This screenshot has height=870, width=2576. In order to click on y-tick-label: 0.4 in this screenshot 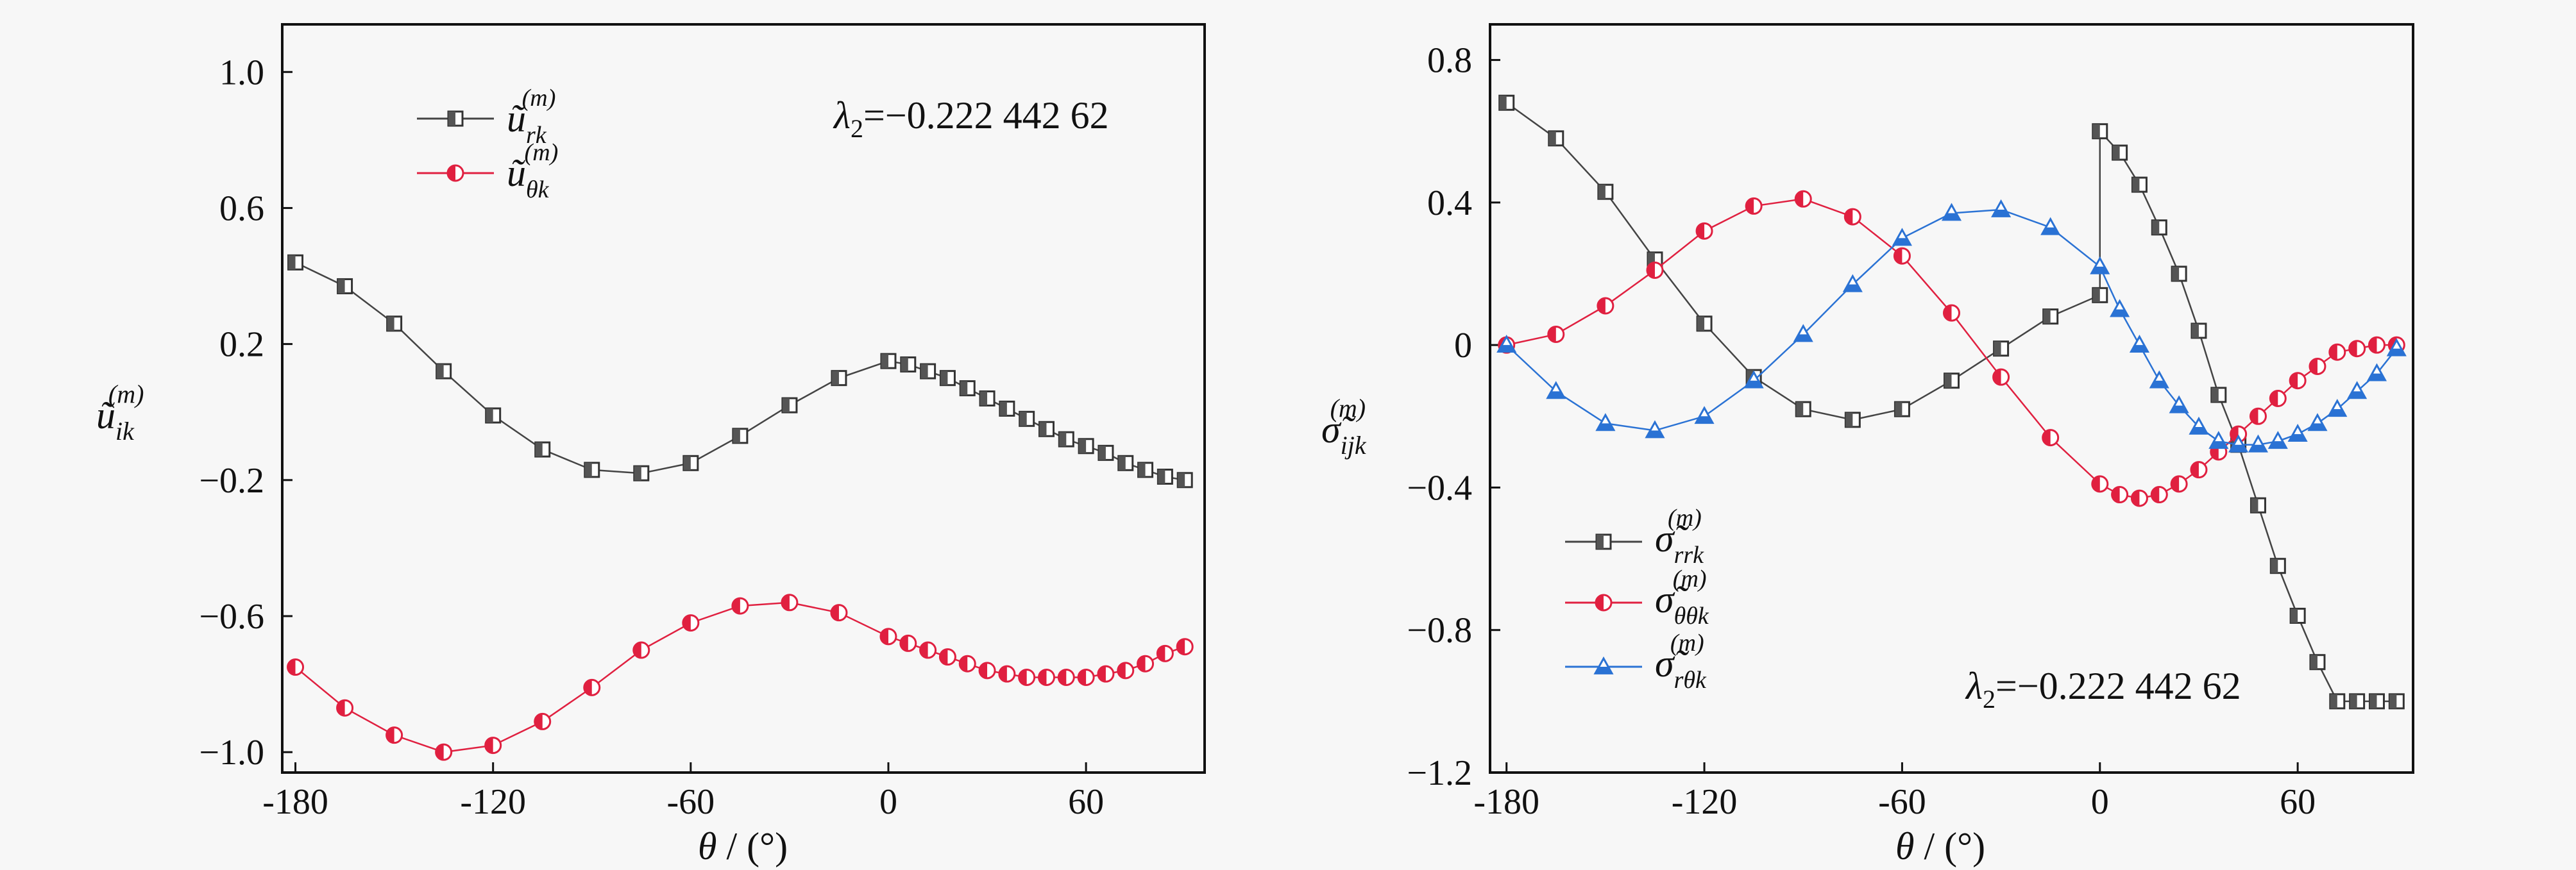, I will do `click(1449, 203)`.